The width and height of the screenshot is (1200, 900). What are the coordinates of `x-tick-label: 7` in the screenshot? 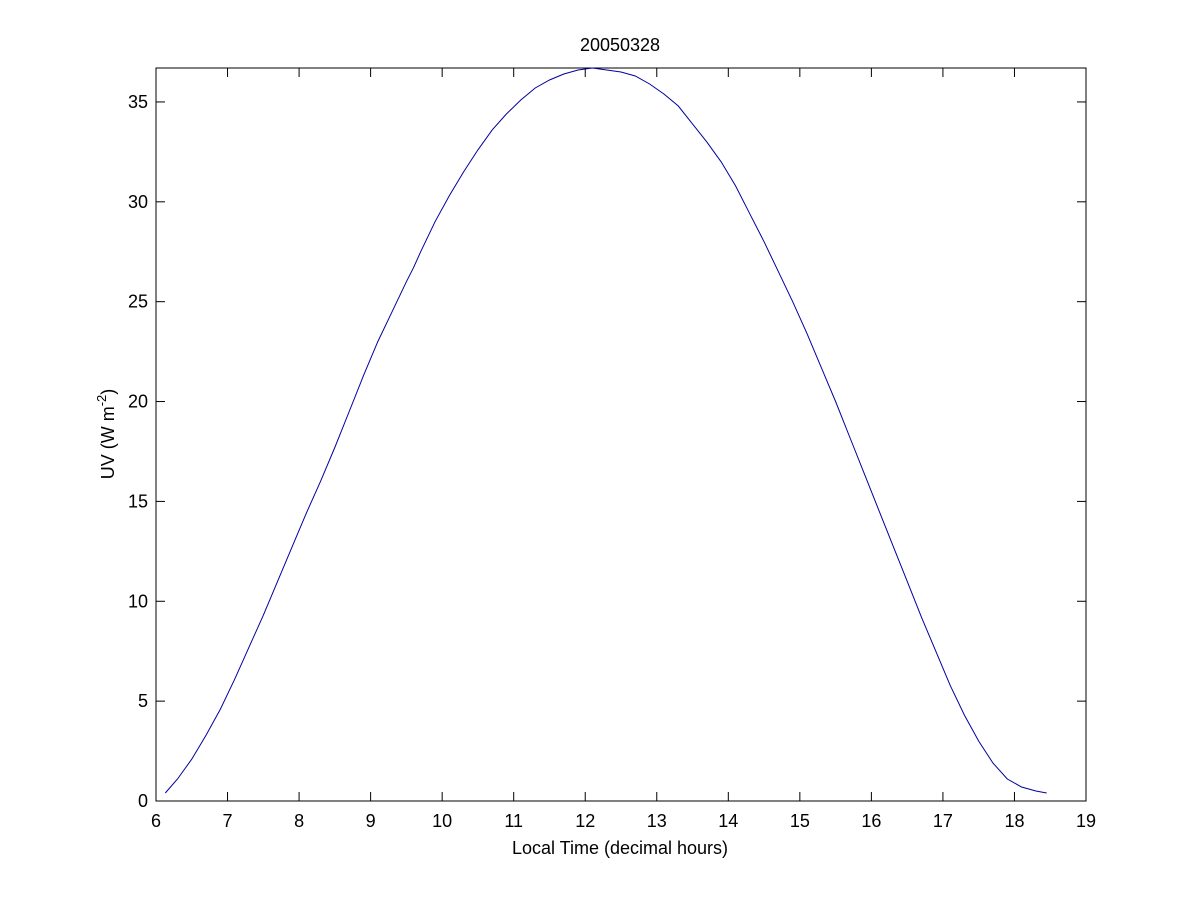 It's located at (228, 821).